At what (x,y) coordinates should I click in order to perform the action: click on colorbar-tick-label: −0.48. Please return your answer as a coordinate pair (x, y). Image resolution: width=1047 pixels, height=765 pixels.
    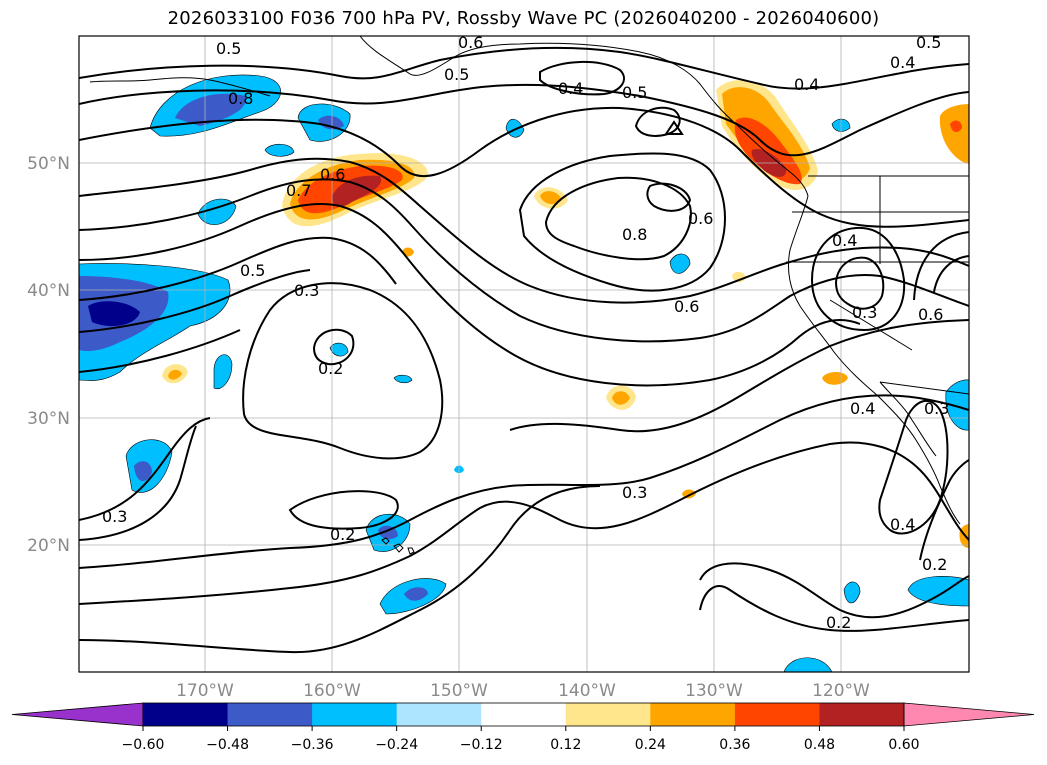
    Looking at the image, I should click on (227, 745).